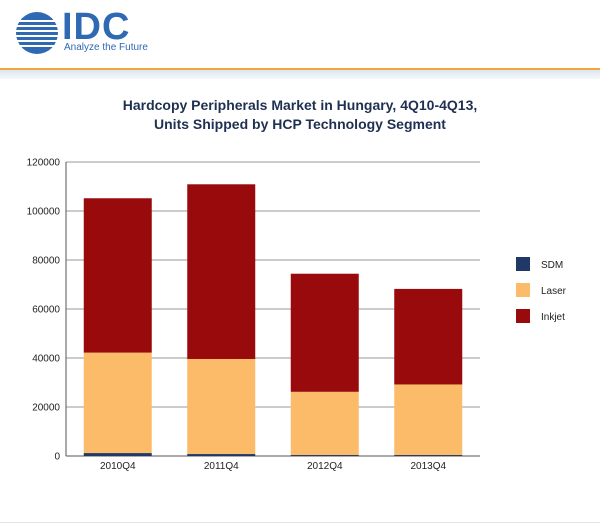 The height and width of the screenshot is (526, 600). Describe the element at coordinates (44, 212) in the screenshot. I see `y-tick-label: 100000` at that location.